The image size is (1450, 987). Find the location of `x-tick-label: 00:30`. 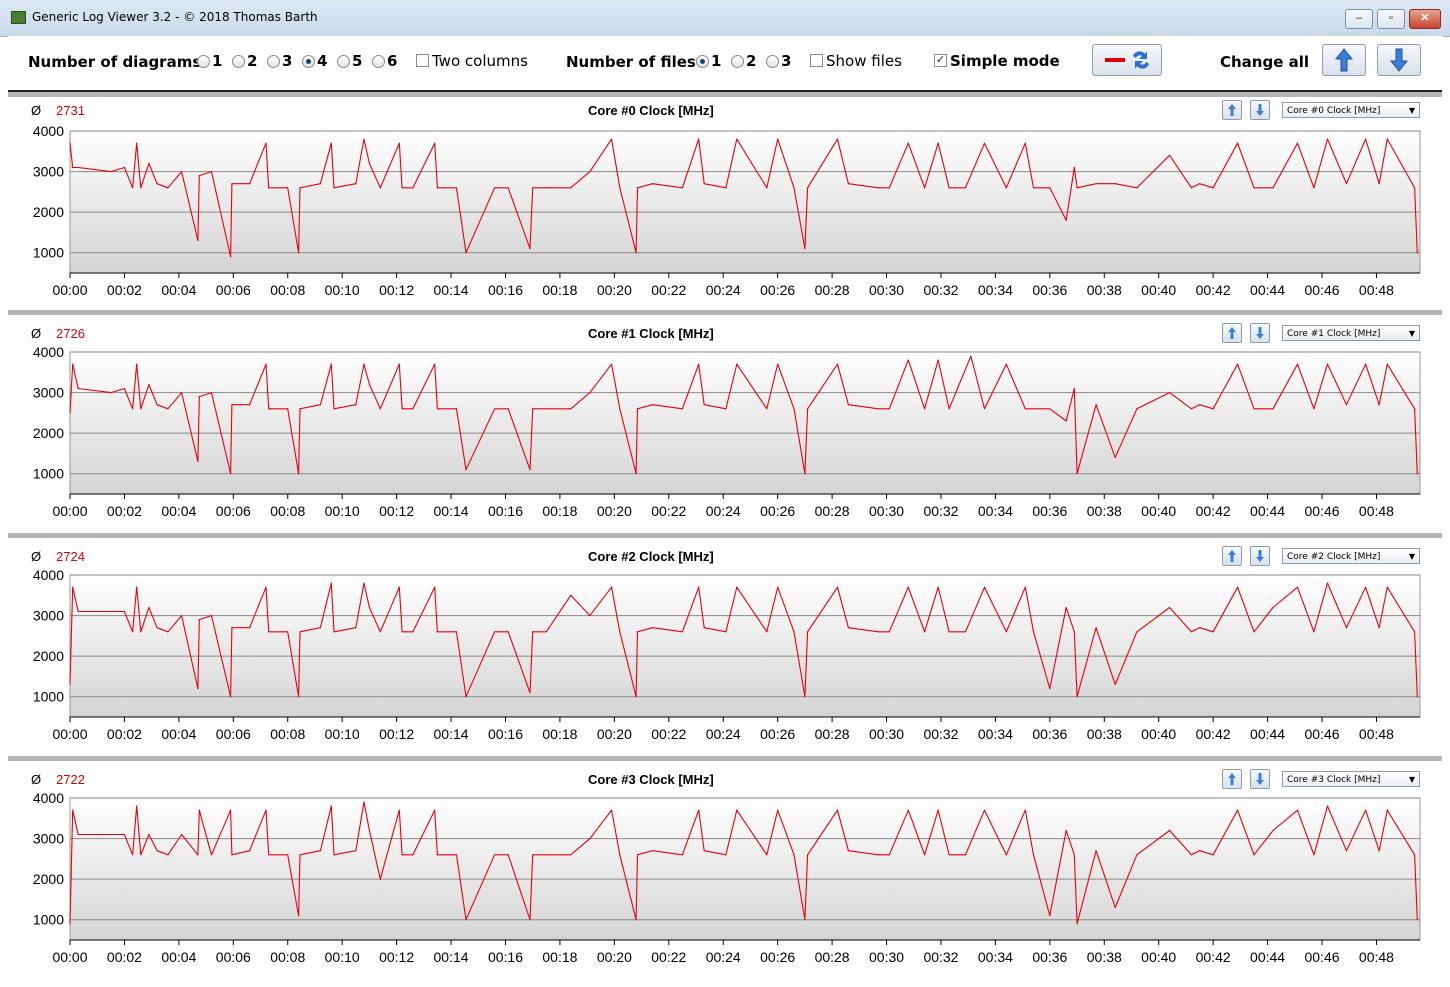

x-tick-label: 00:30 is located at coordinates (886, 511).